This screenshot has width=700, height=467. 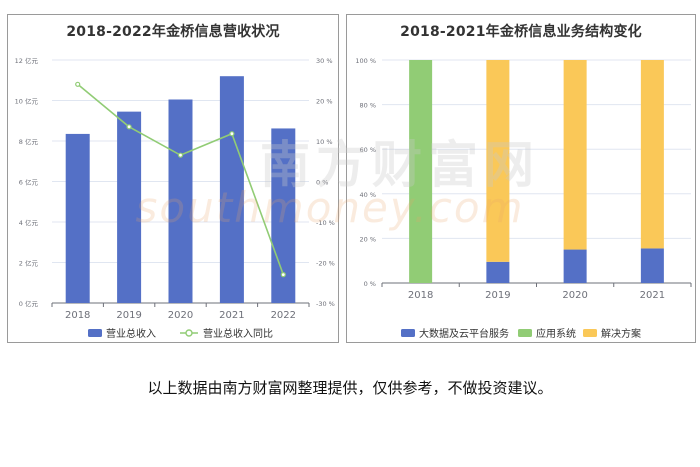 I want to click on chart-title: 2018-2021年金桥信息业务结构变化, so click(x=521, y=32).